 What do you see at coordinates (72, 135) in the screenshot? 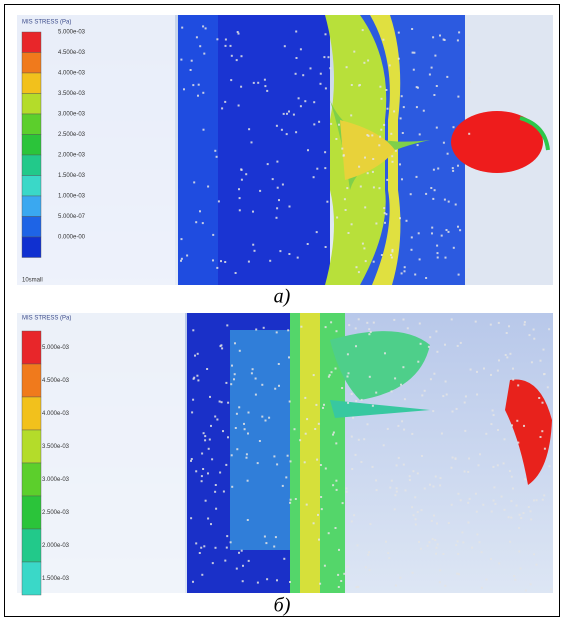
I see `legend-label: 2.500e-03` at bounding box center [72, 135].